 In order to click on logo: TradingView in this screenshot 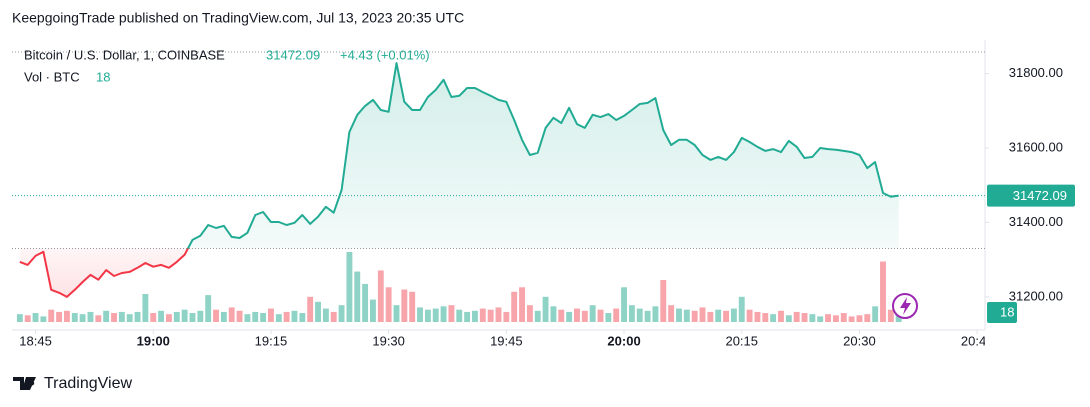, I will do `click(72, 383)`.